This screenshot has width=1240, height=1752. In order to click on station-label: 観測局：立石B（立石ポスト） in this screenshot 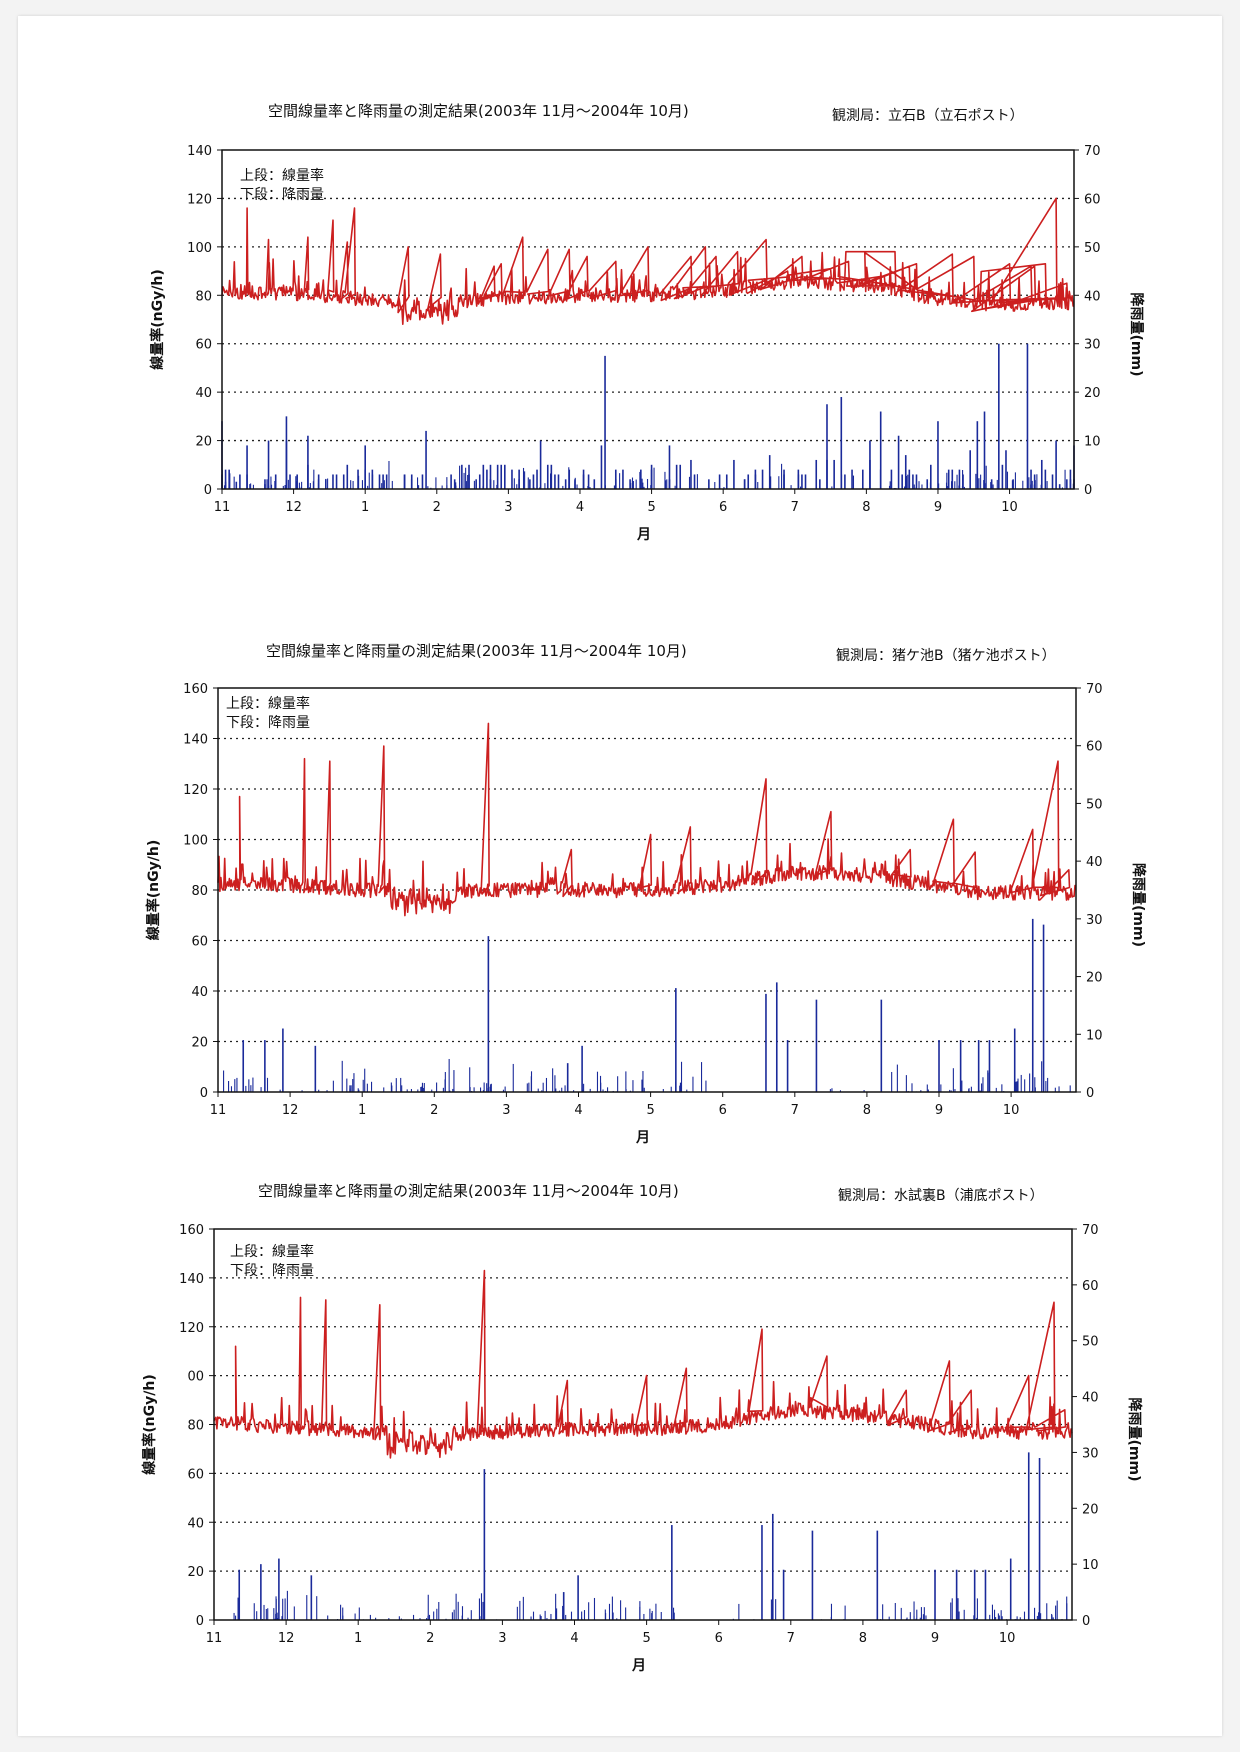, I will do `click(928, 115)`.